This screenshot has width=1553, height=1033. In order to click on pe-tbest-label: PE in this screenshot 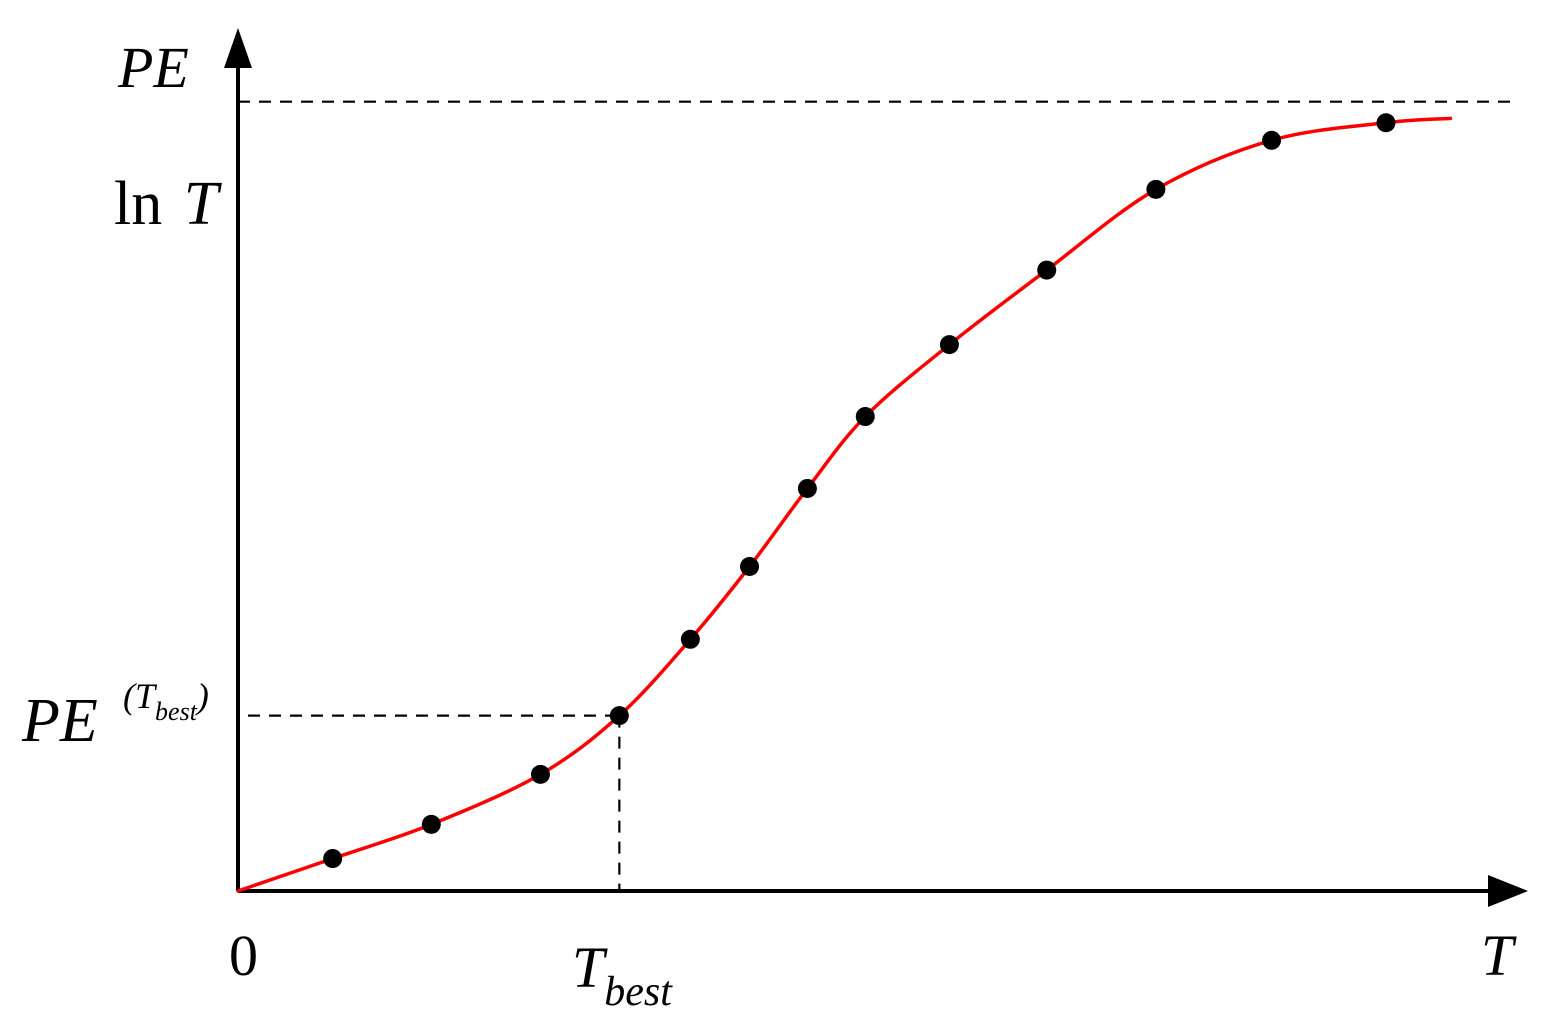, I will do `click(59, 721)`.